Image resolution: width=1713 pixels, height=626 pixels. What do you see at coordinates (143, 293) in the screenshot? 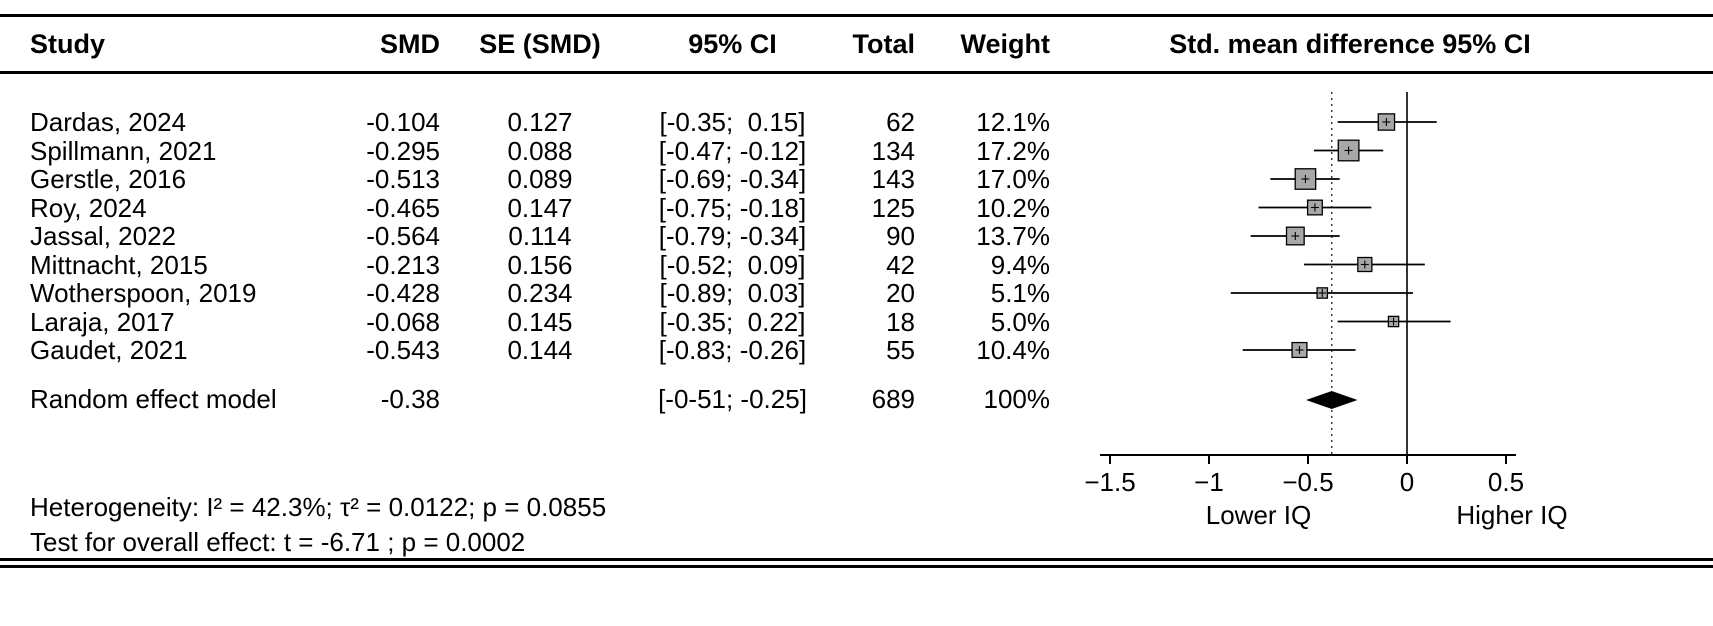
I see `study-cell: Wotherspoon, 2019` at bounding box center [143, 293].